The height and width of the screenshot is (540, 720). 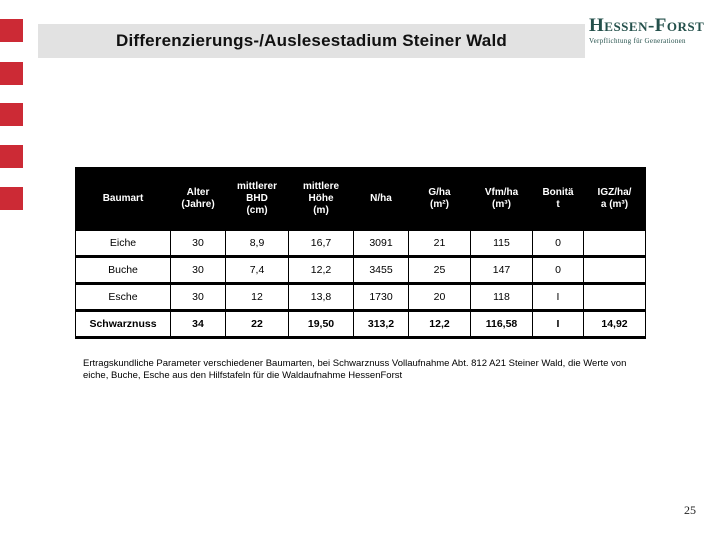 I want to click on col-header-bhd: mittlerer BHD (cm), so click(x=257, y=199).